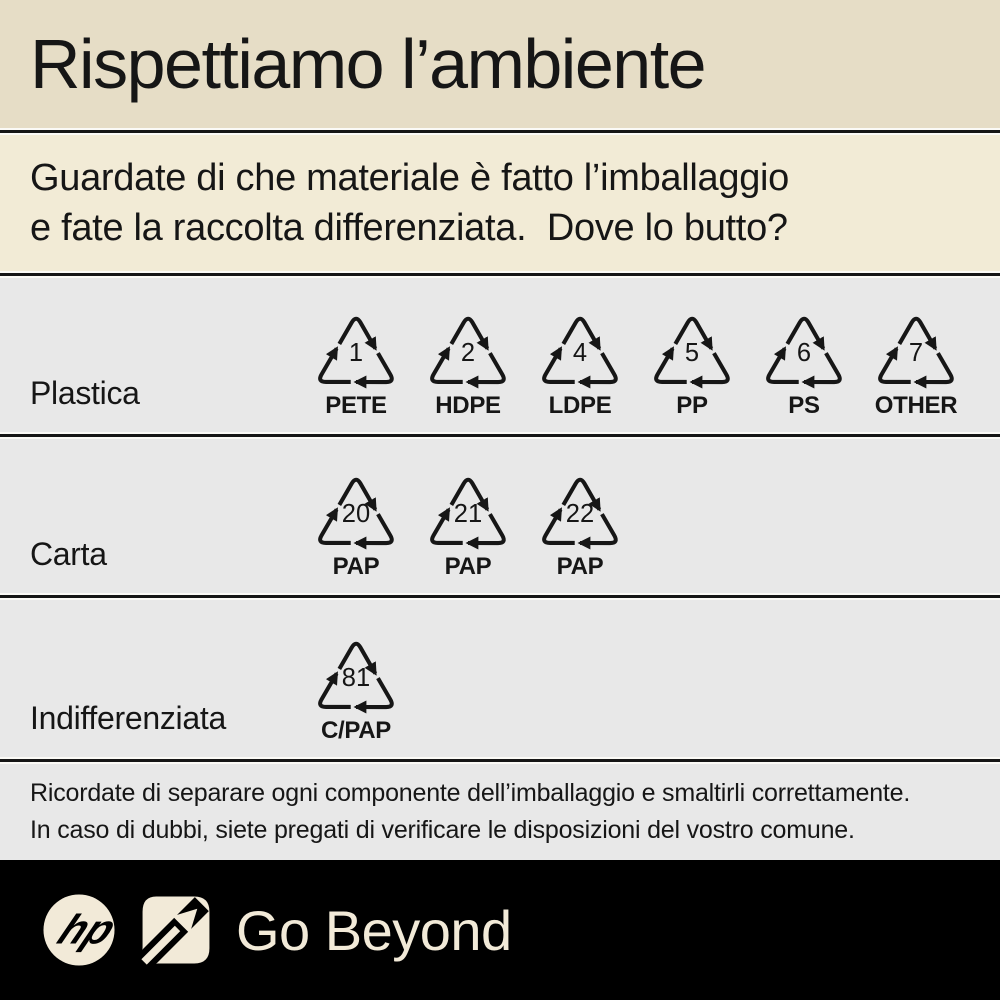 Image resolution: width=1000 pixels, height=1000 pixels. Describe the element at coordinates (185, 921) in the screenshot. I see `arrow-icon-head` at that location.